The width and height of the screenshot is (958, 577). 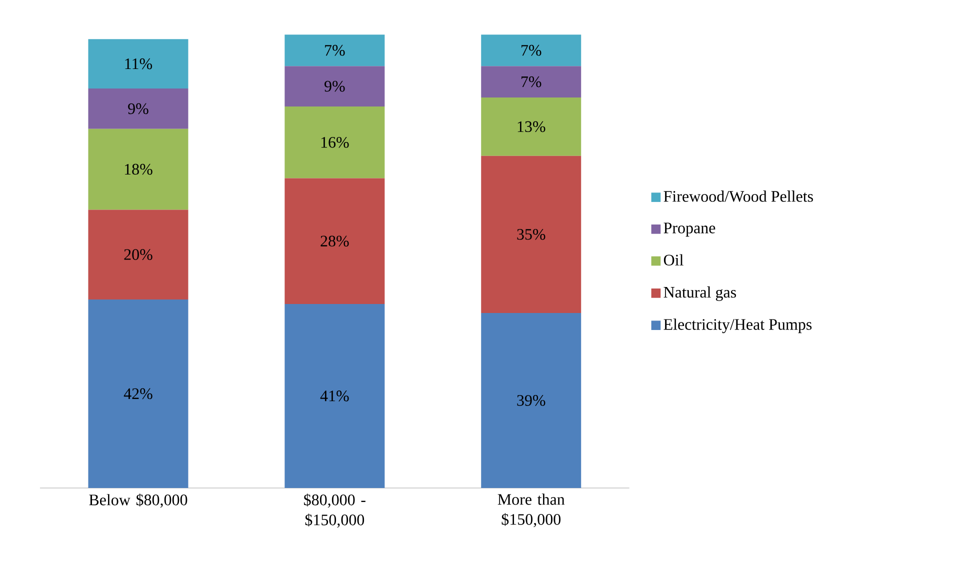 I want to click on legend-label: Propane, so click(x=690, y=229).